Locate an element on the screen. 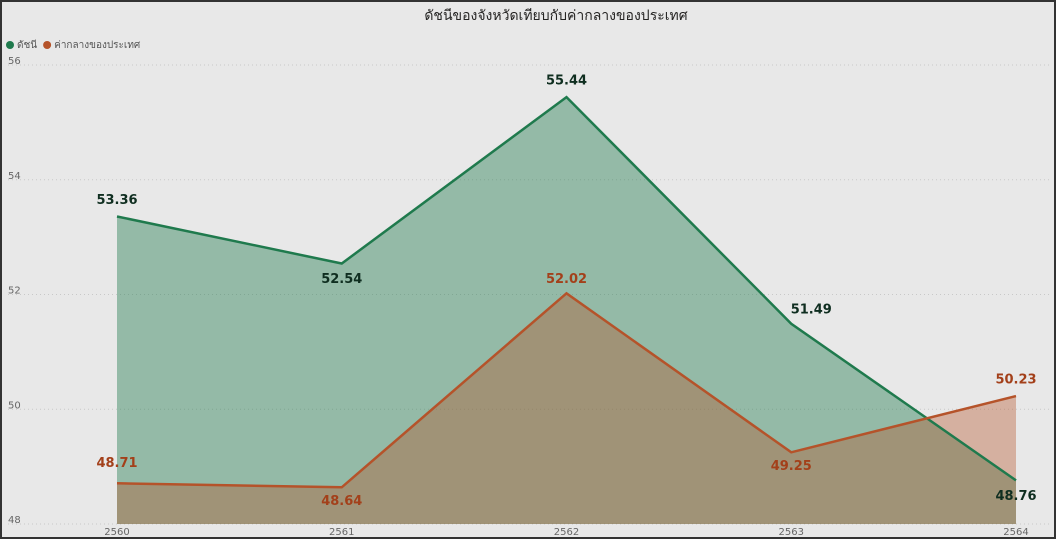  legend-label: ดัชนี is located at coordinates (27, 45).